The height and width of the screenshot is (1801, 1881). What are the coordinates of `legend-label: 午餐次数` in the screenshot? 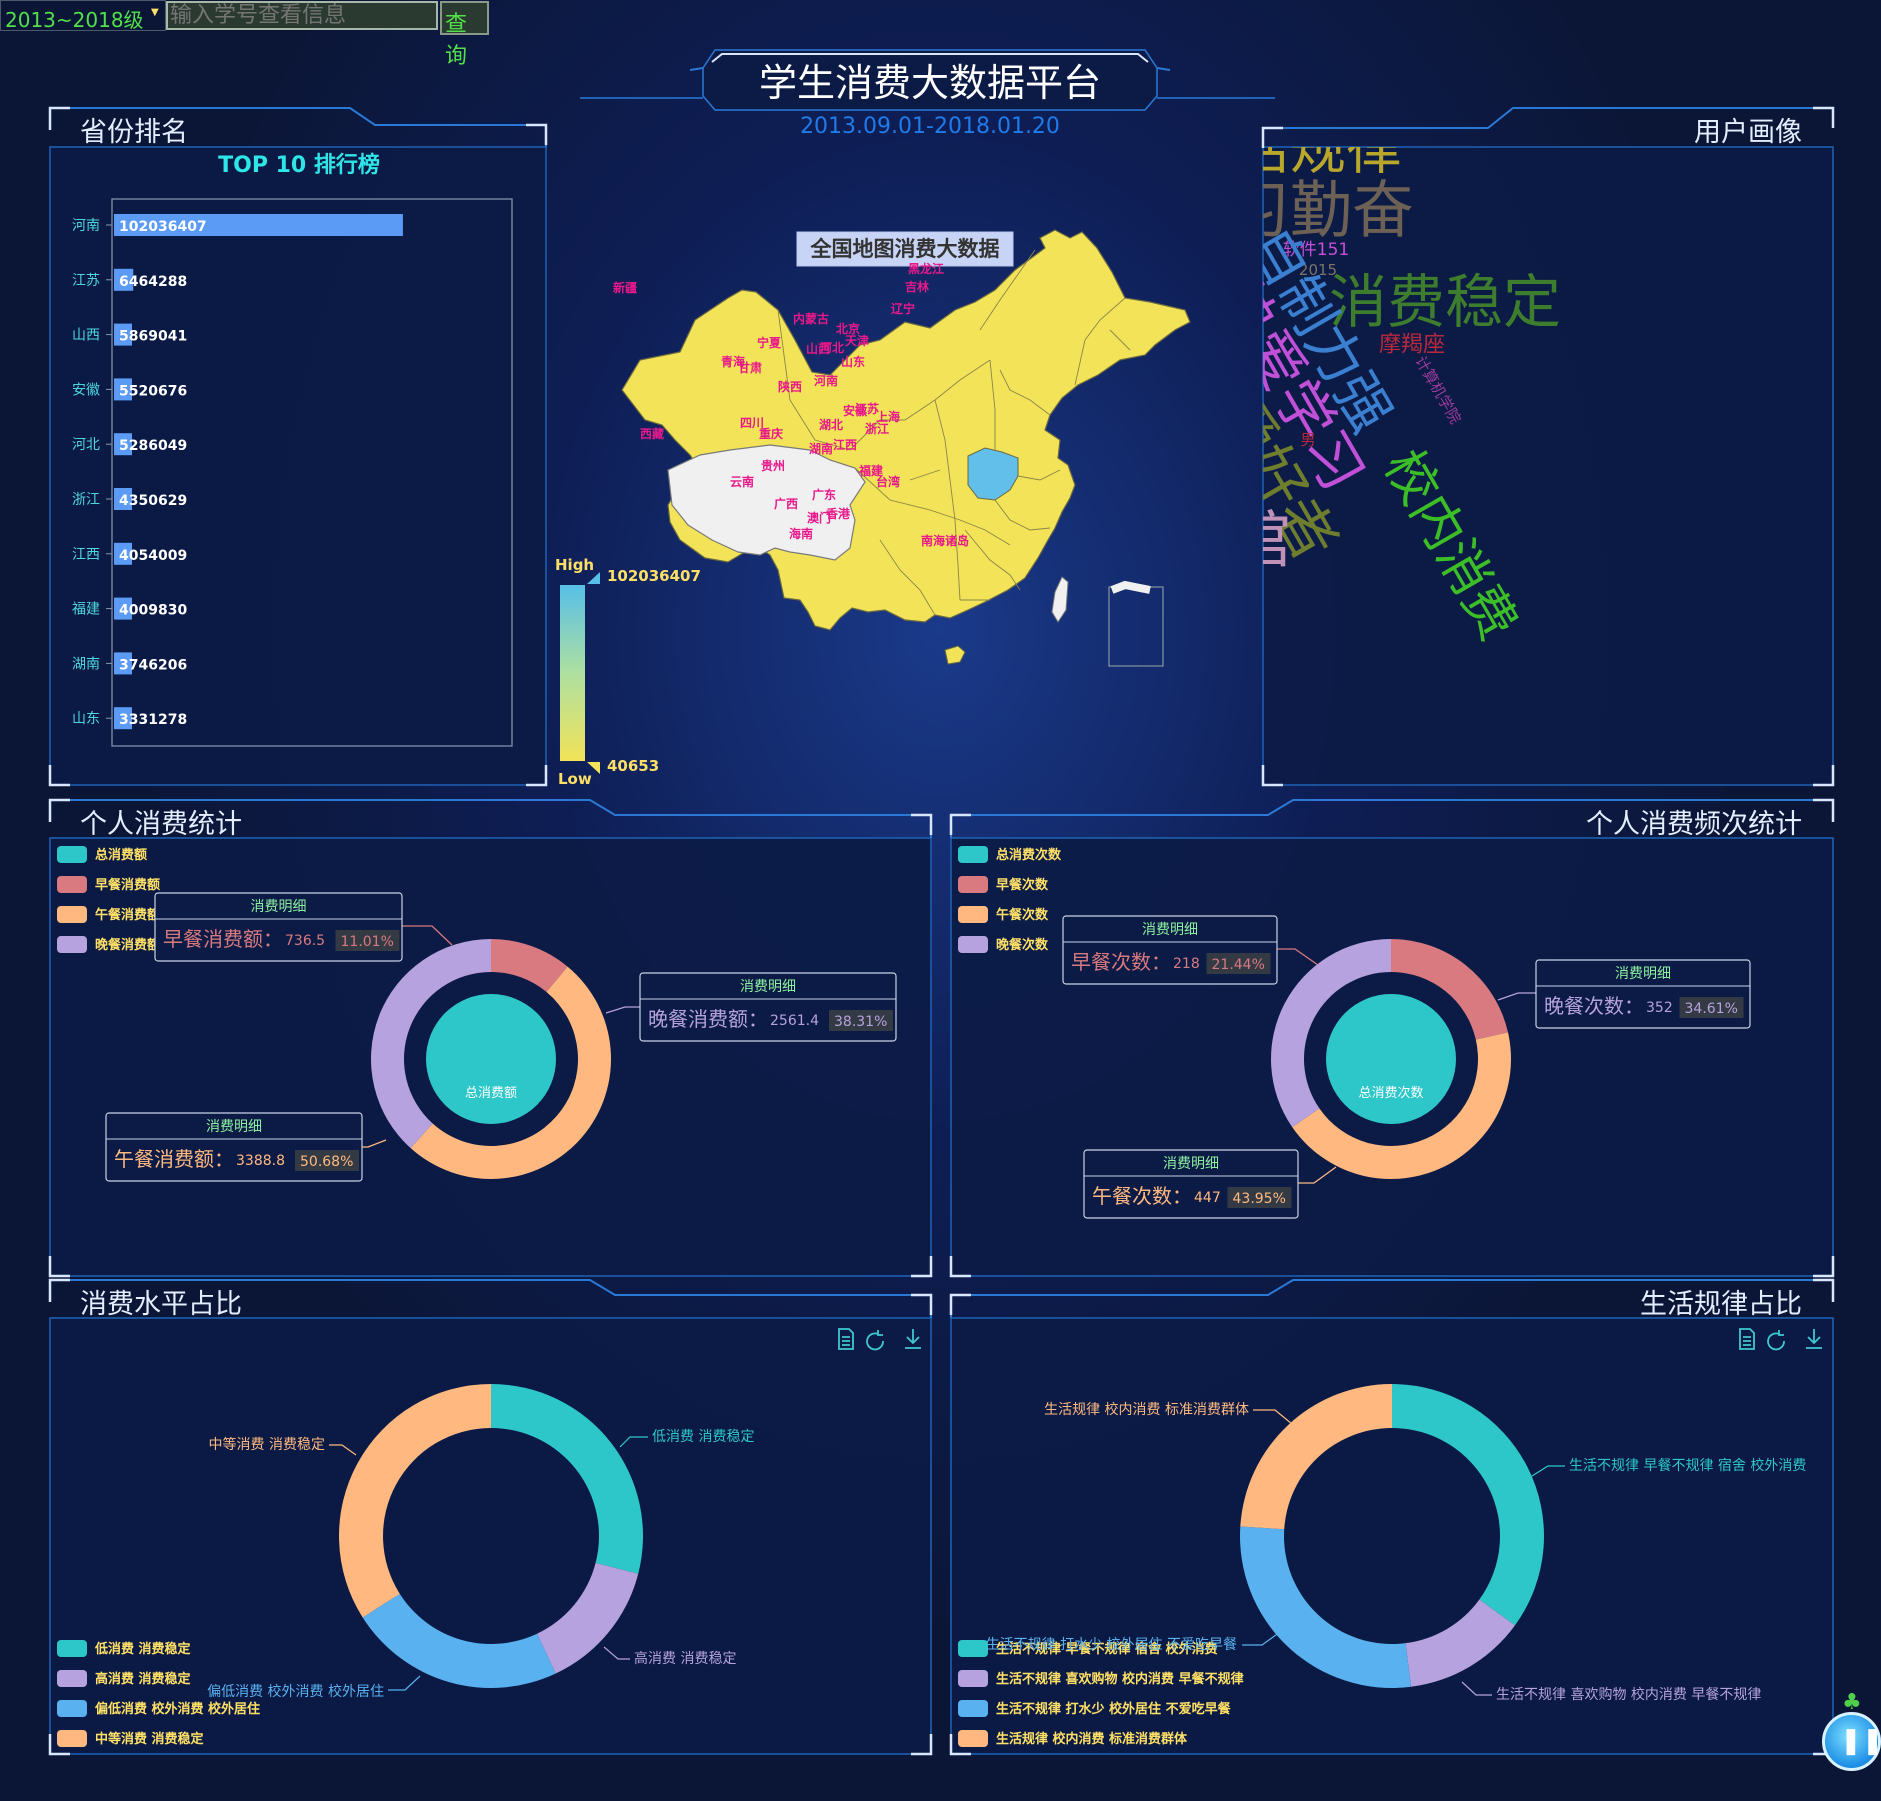 It's located at (1022, 915).